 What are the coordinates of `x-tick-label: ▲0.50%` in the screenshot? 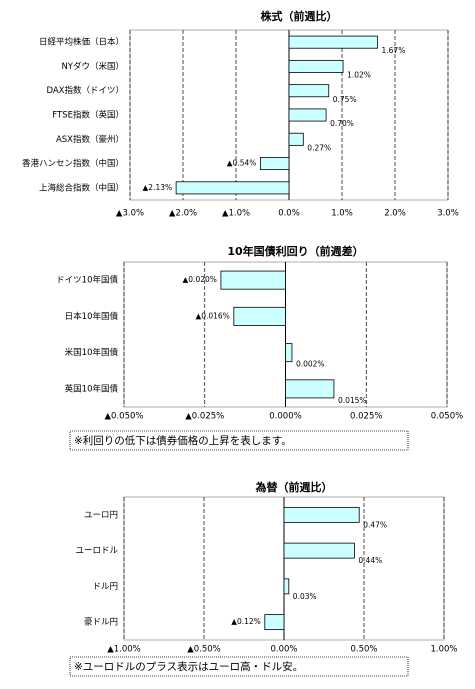 It's located at (204, 650).